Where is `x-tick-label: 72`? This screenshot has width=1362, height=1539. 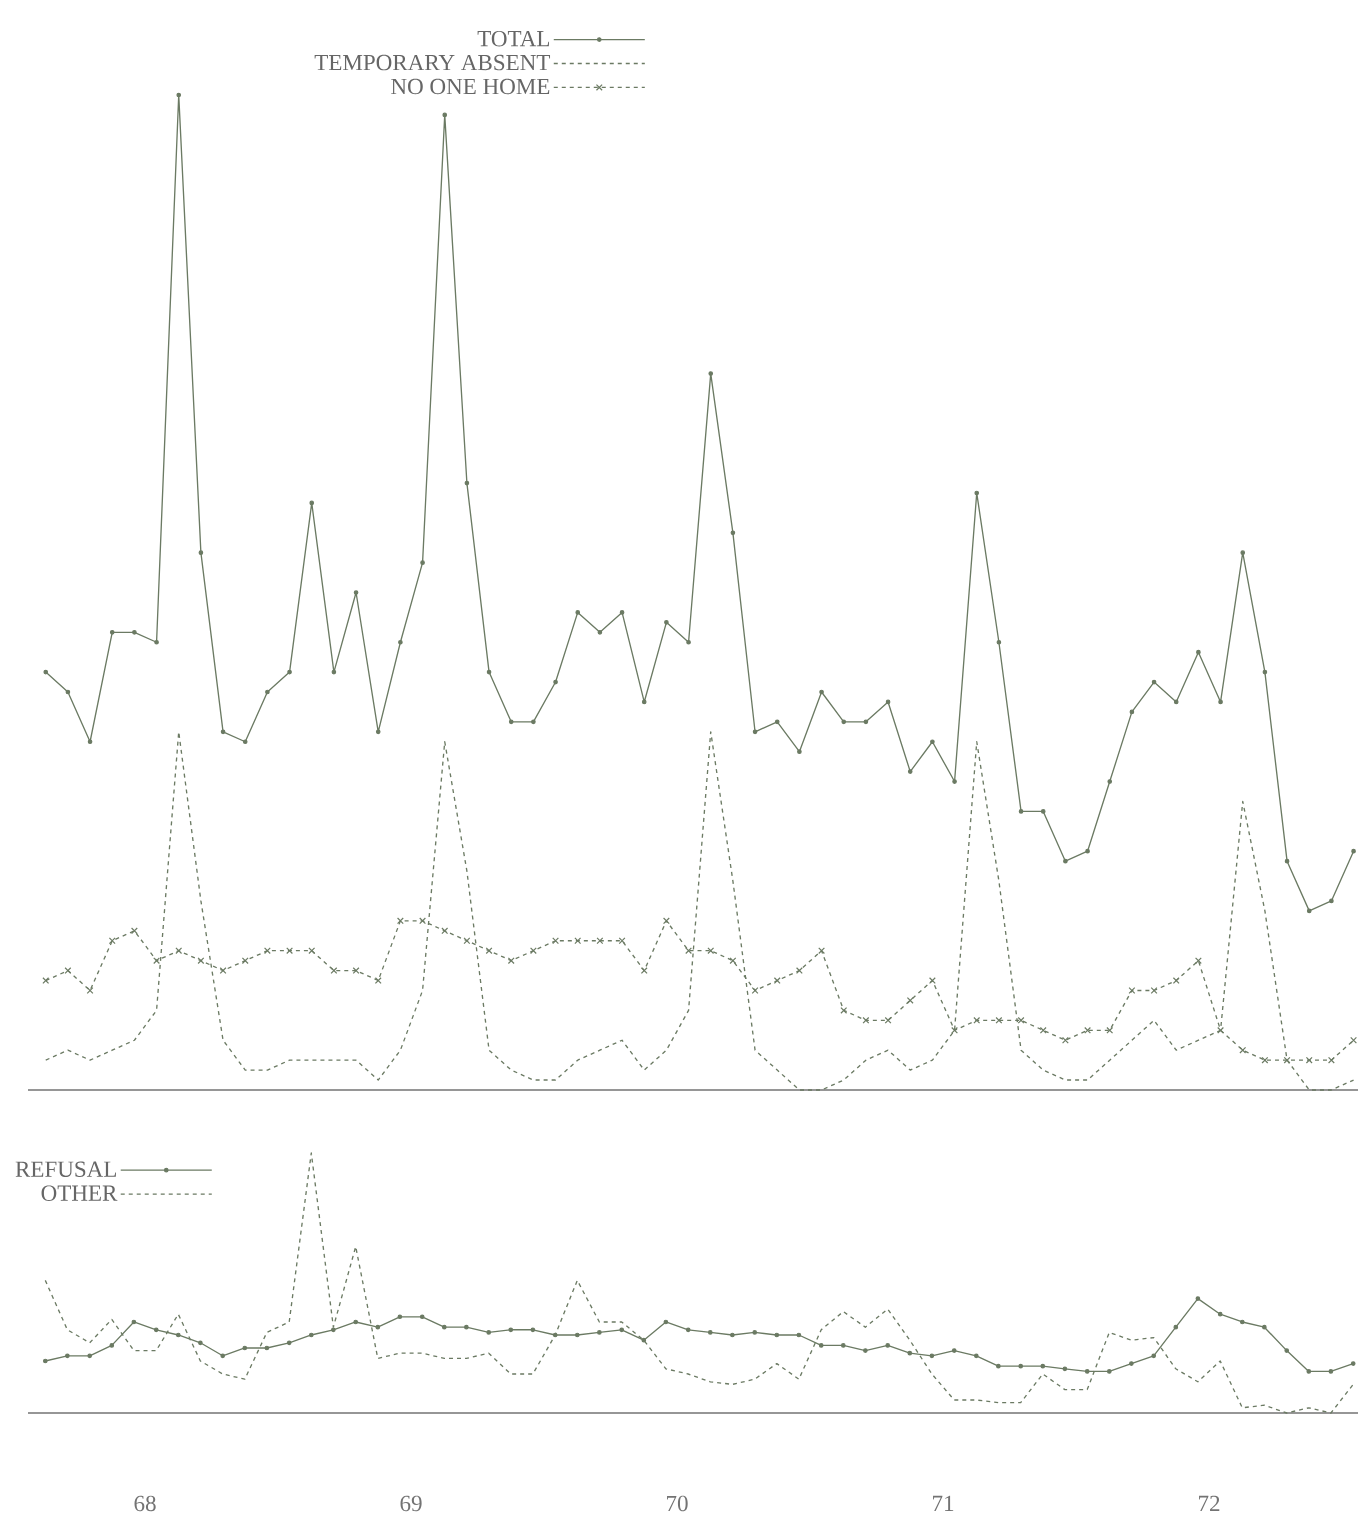 x-tick-label: 72 is located at coordinates (1209, 1503).